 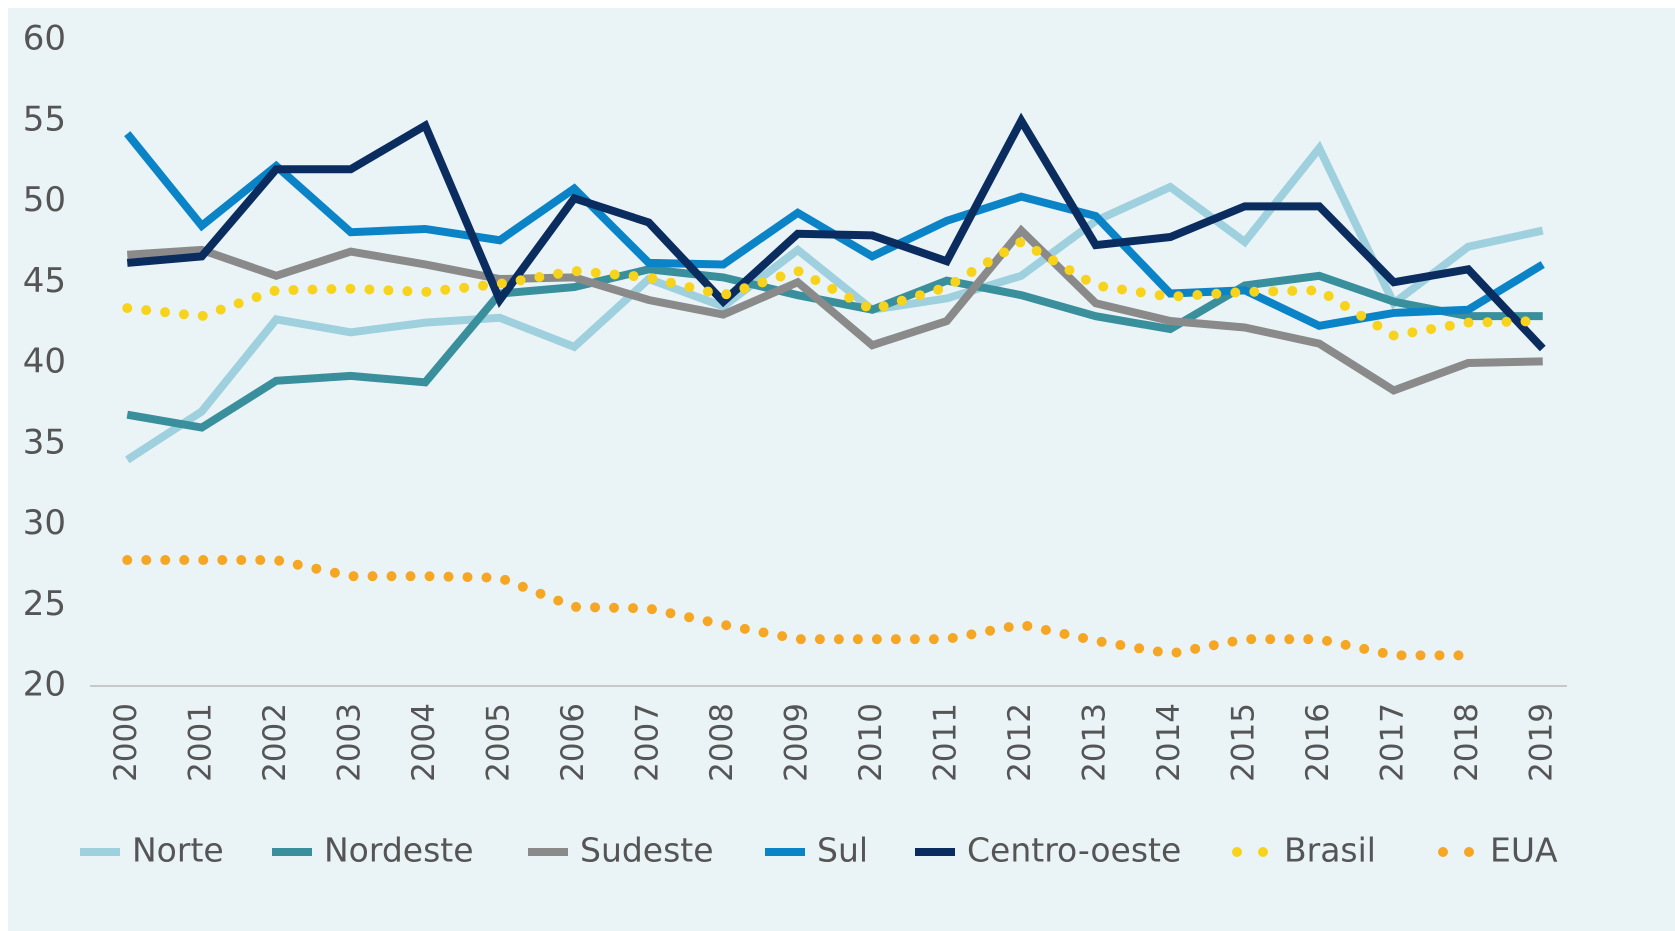 I want to click on legend-label: EUA, so click(x=1524, y=850).